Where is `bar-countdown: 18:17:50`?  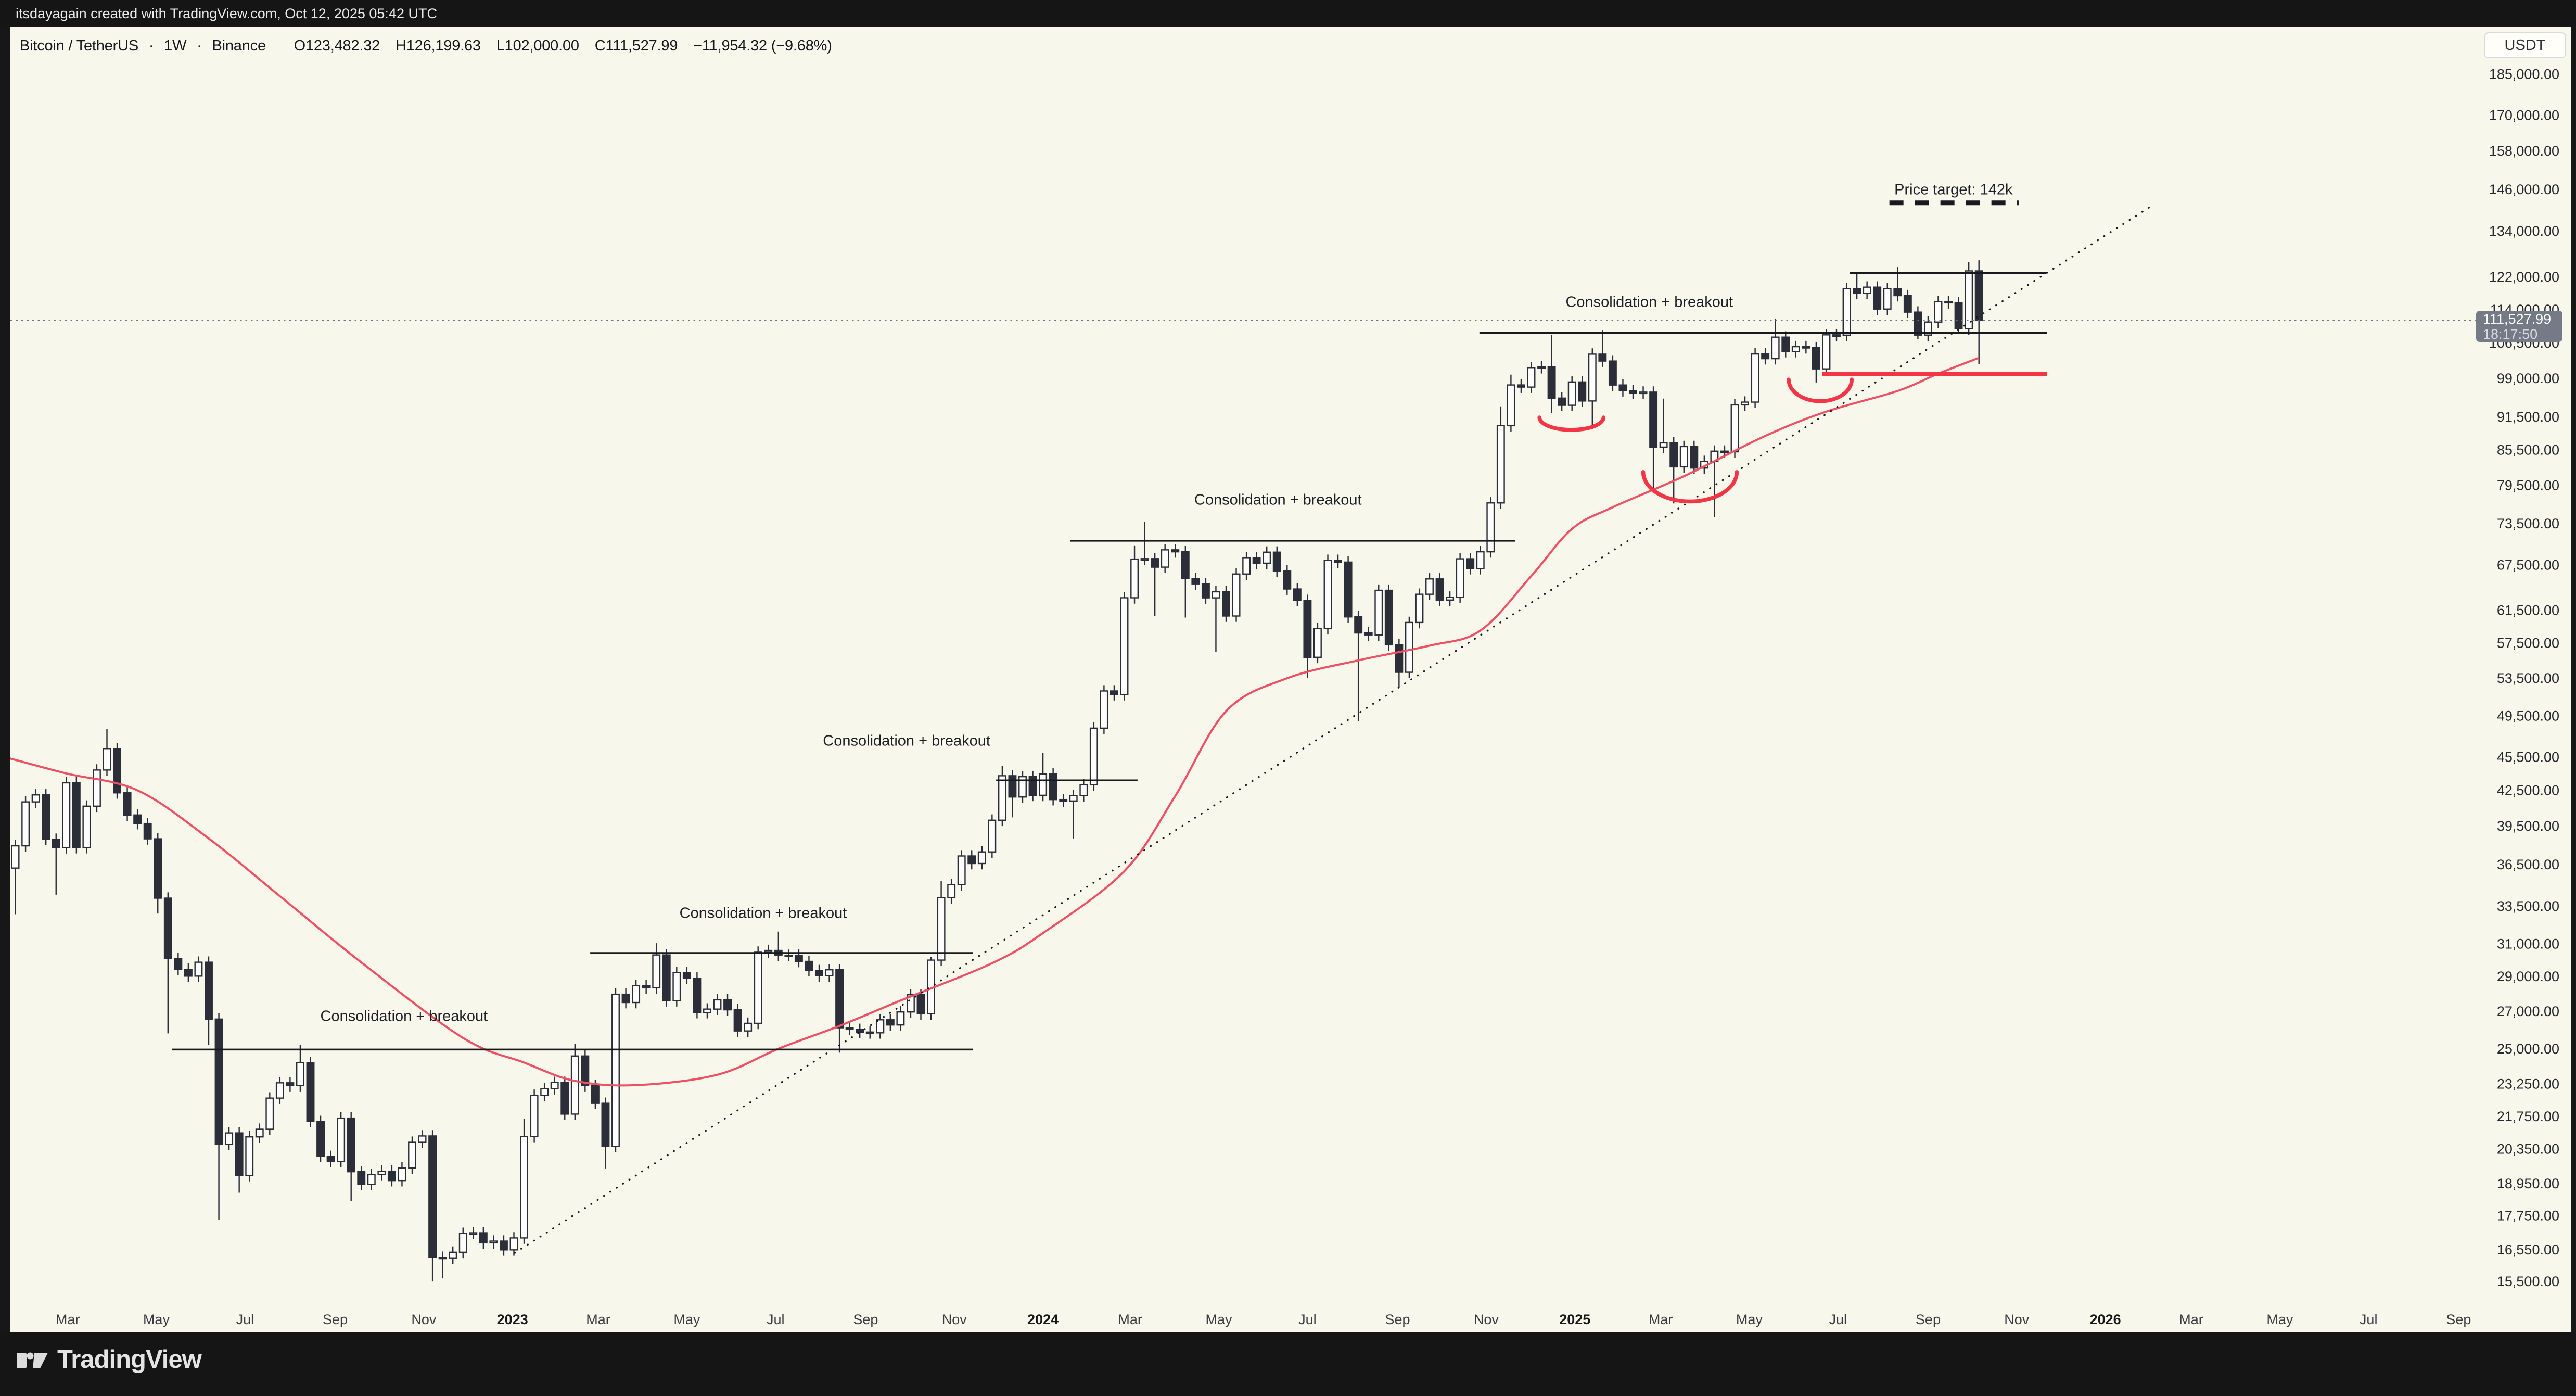 bar-countdown: 18:17:50 is located at coordinates (2510, 334).